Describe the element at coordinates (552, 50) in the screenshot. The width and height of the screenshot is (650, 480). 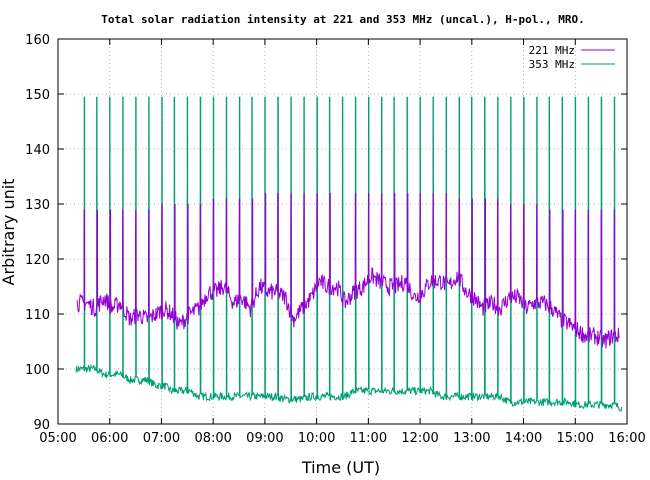
I see `legend-label-221: 221 MHz` at that location.